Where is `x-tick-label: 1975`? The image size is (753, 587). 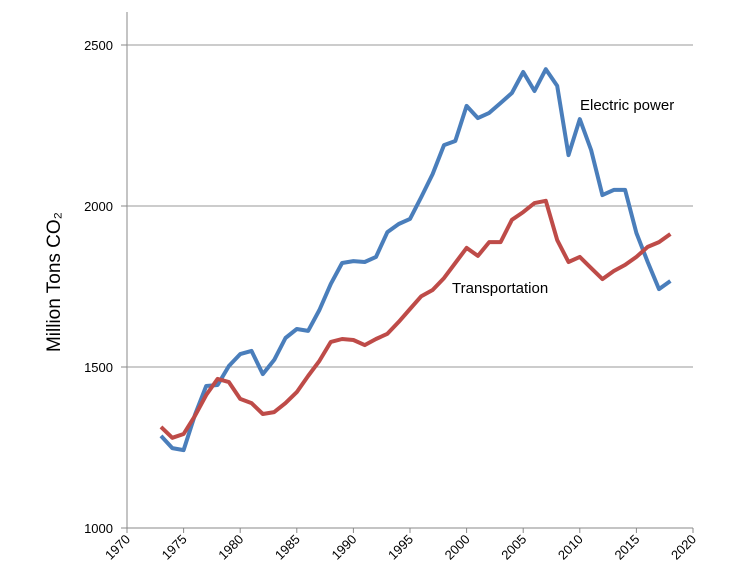
x-tick-label: 1975 is located at coordinates (174, 547).